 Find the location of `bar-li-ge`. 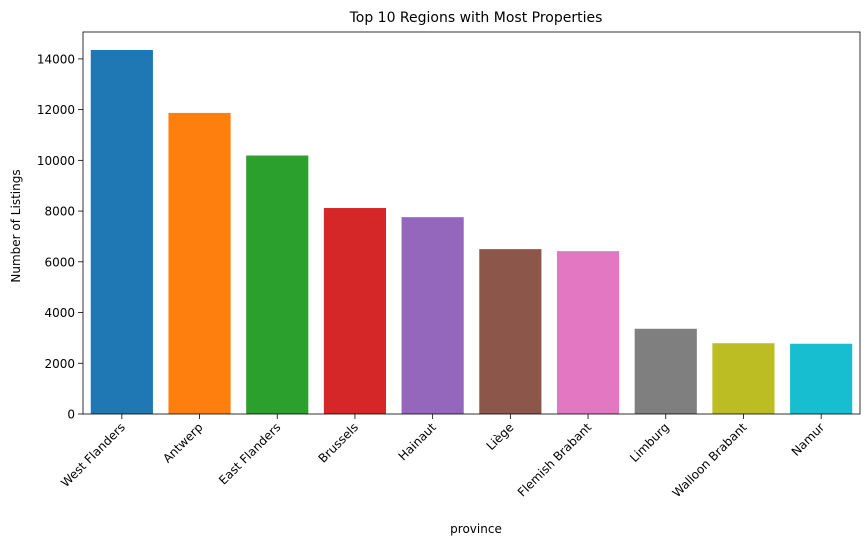

bar-li-ge is located at coordinates (510, 331).